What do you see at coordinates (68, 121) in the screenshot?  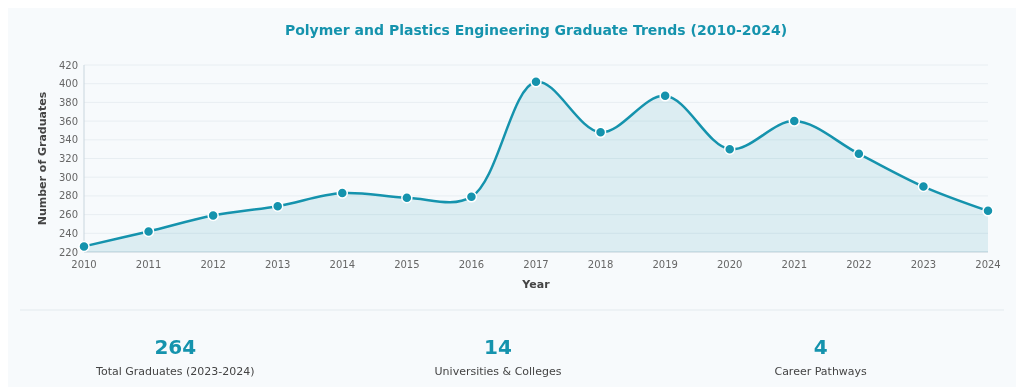 I see `y-tick-label: 360` at bounding box center [68, 121].